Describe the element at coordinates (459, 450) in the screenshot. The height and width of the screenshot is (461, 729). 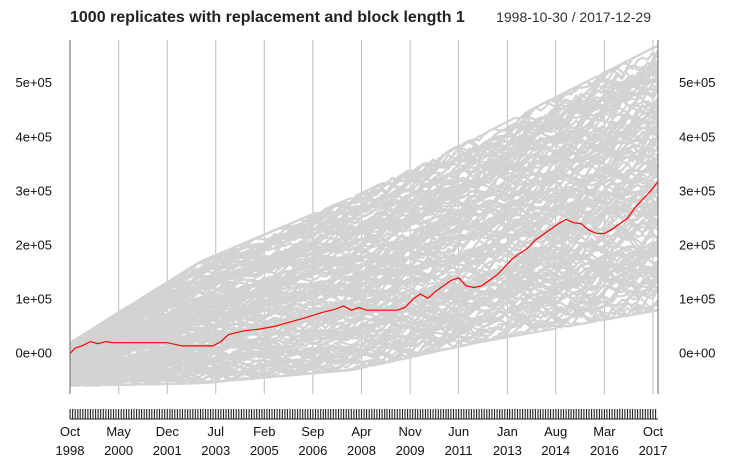
I see `x-tick-label-year: 2011` at that location.